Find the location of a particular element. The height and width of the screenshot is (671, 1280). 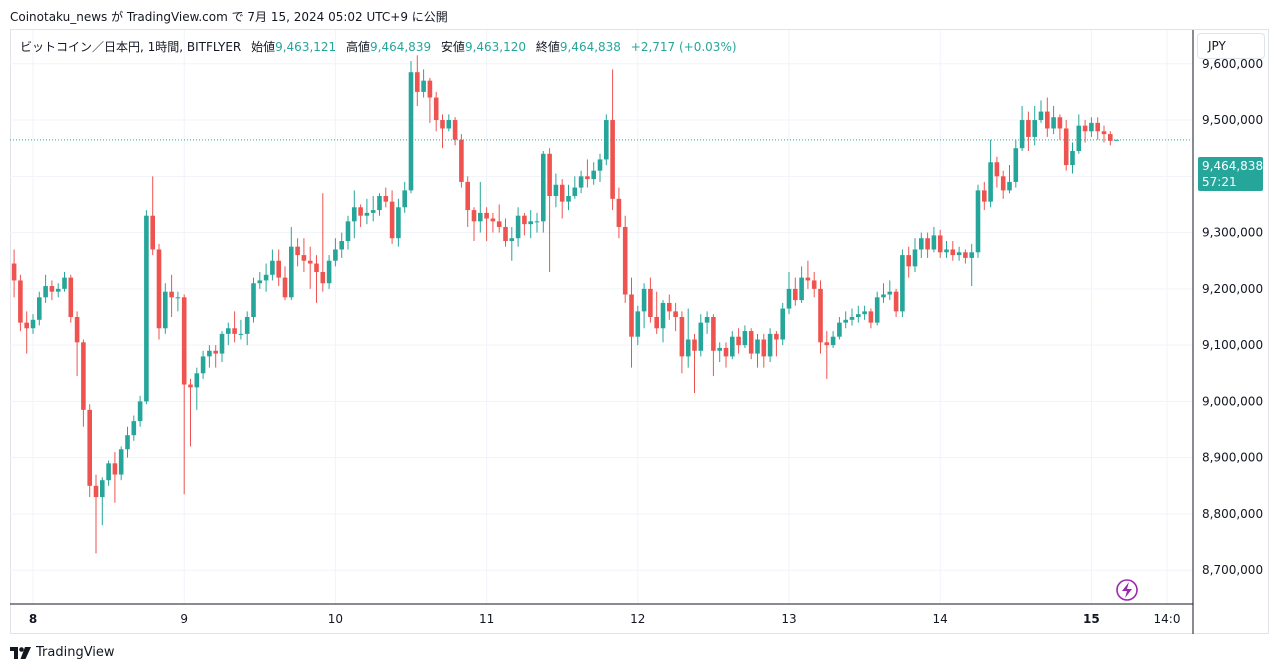

time-tick-label: 14:0 is located at coordinates (1167, 619).